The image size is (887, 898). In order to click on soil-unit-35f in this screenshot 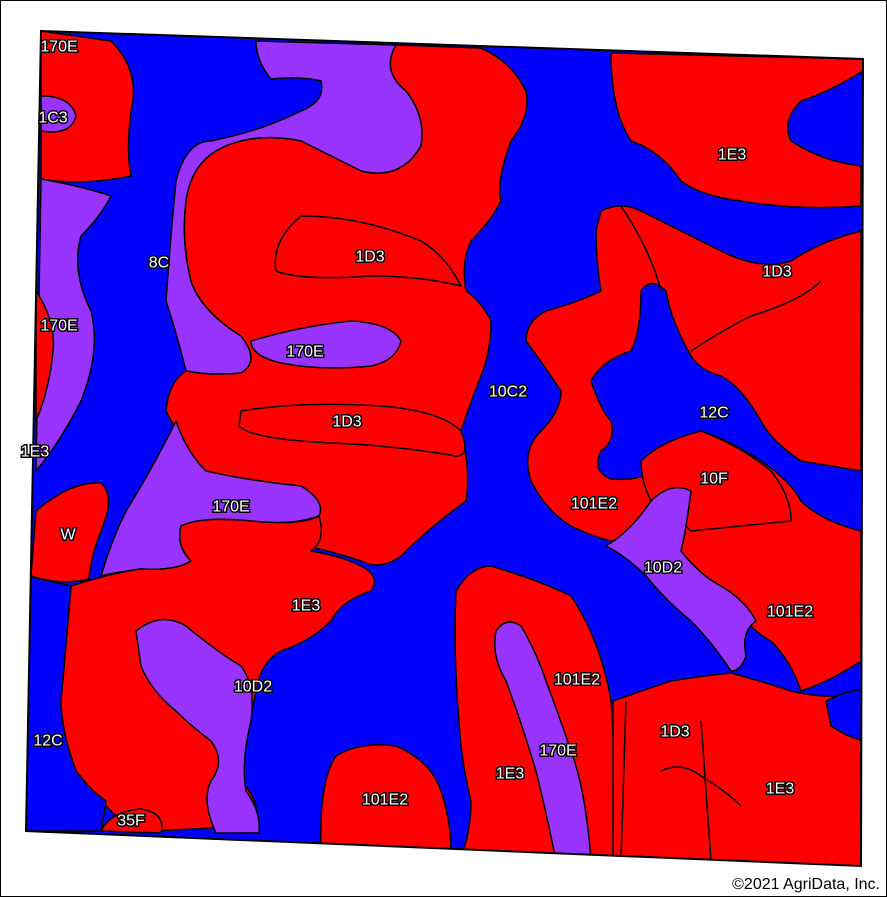, I will do `click(131, 821)`.